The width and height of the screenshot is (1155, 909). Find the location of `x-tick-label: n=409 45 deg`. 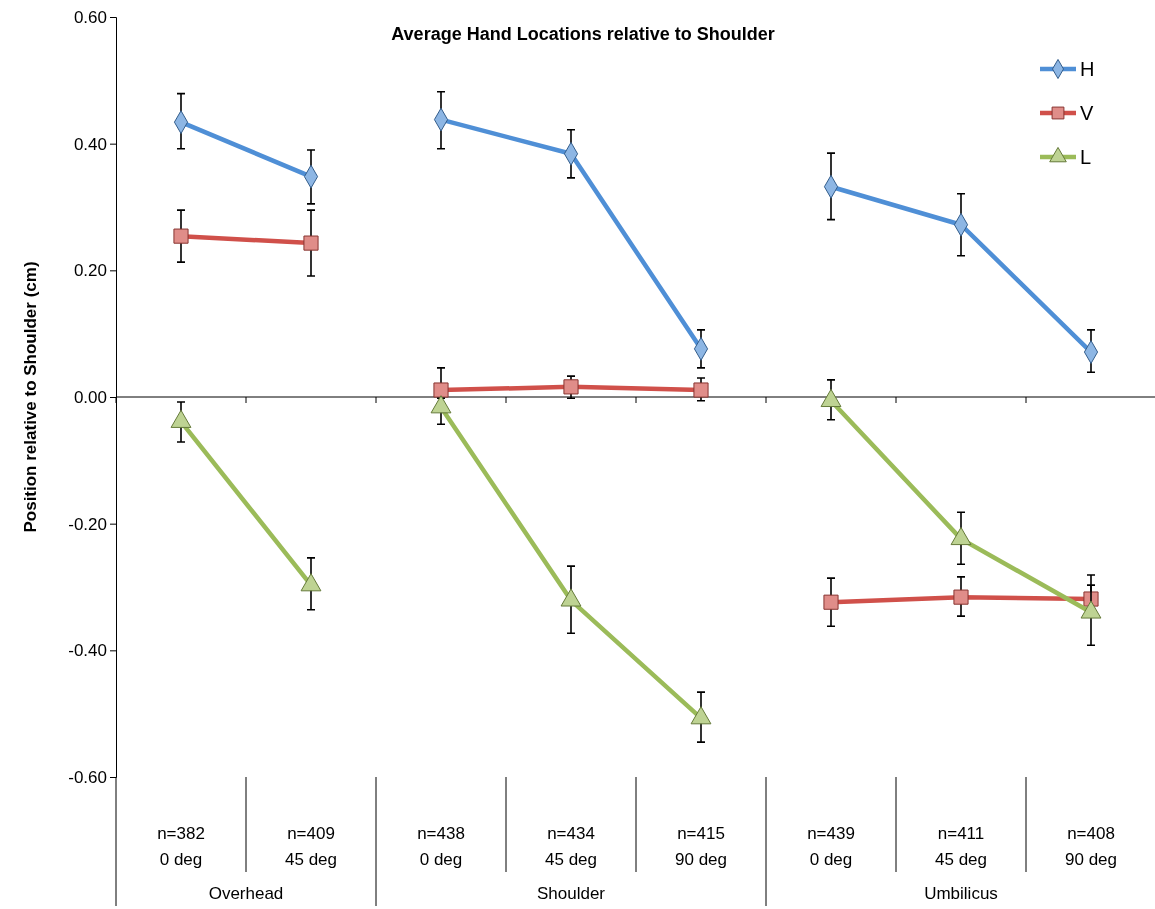

x-tick-label: n=409 45 deg is located at coordinates (311, 846).